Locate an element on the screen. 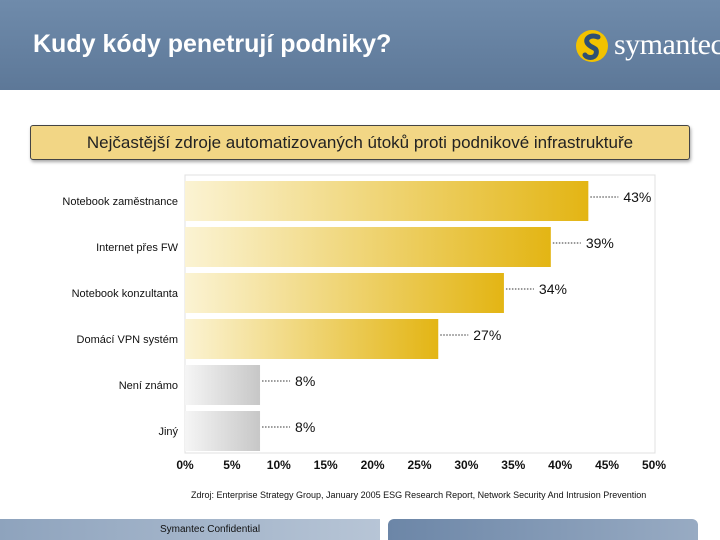  x-tick-label: 15% is located at coordinates (326, 465).